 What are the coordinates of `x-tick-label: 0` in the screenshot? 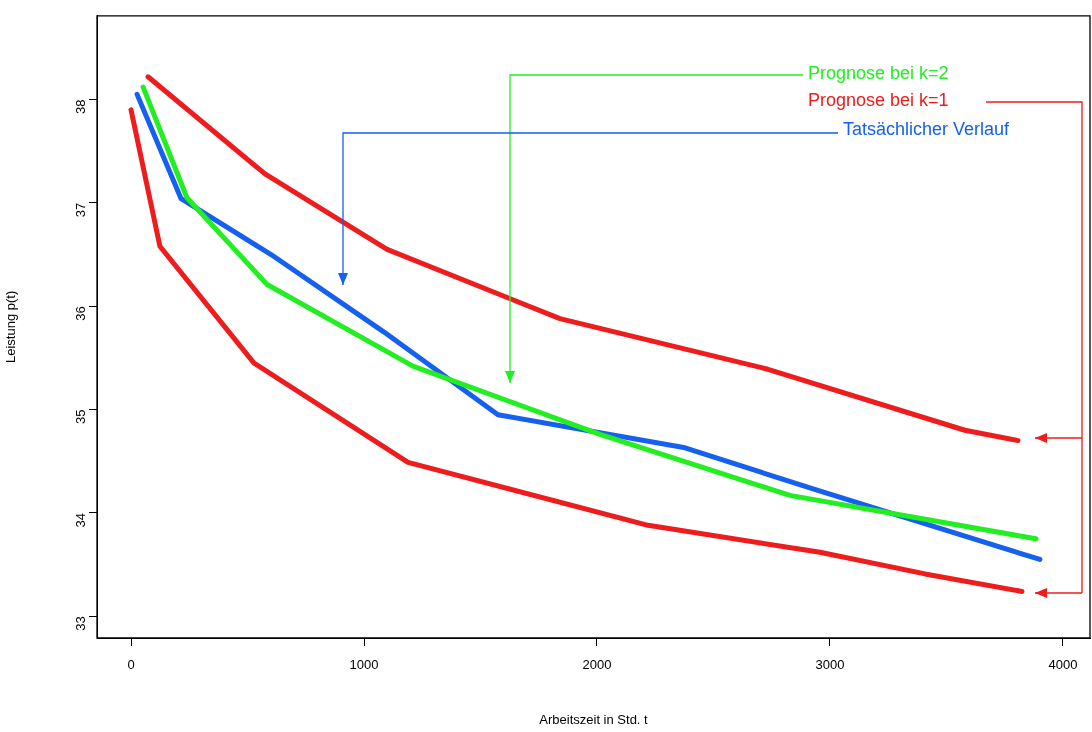 It's located at (131, 665).